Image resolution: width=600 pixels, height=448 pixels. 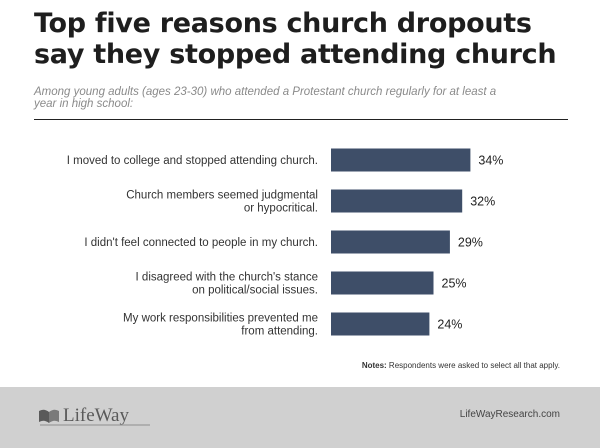 I want to click on title-divider, so click(x=301, y=119).